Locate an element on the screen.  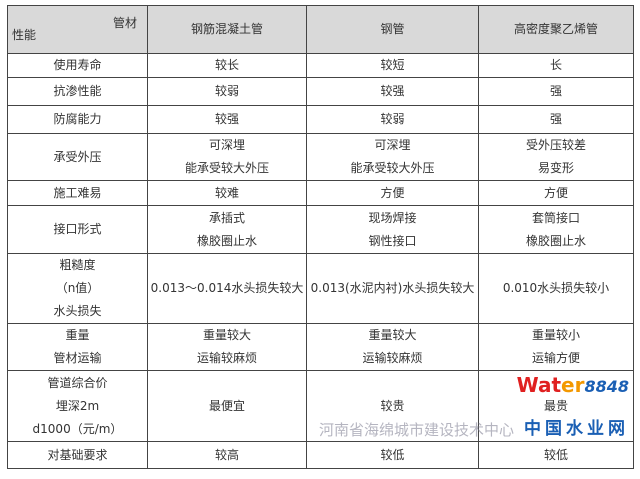
column-header: 钢管 is located at coordinates (392, 29).